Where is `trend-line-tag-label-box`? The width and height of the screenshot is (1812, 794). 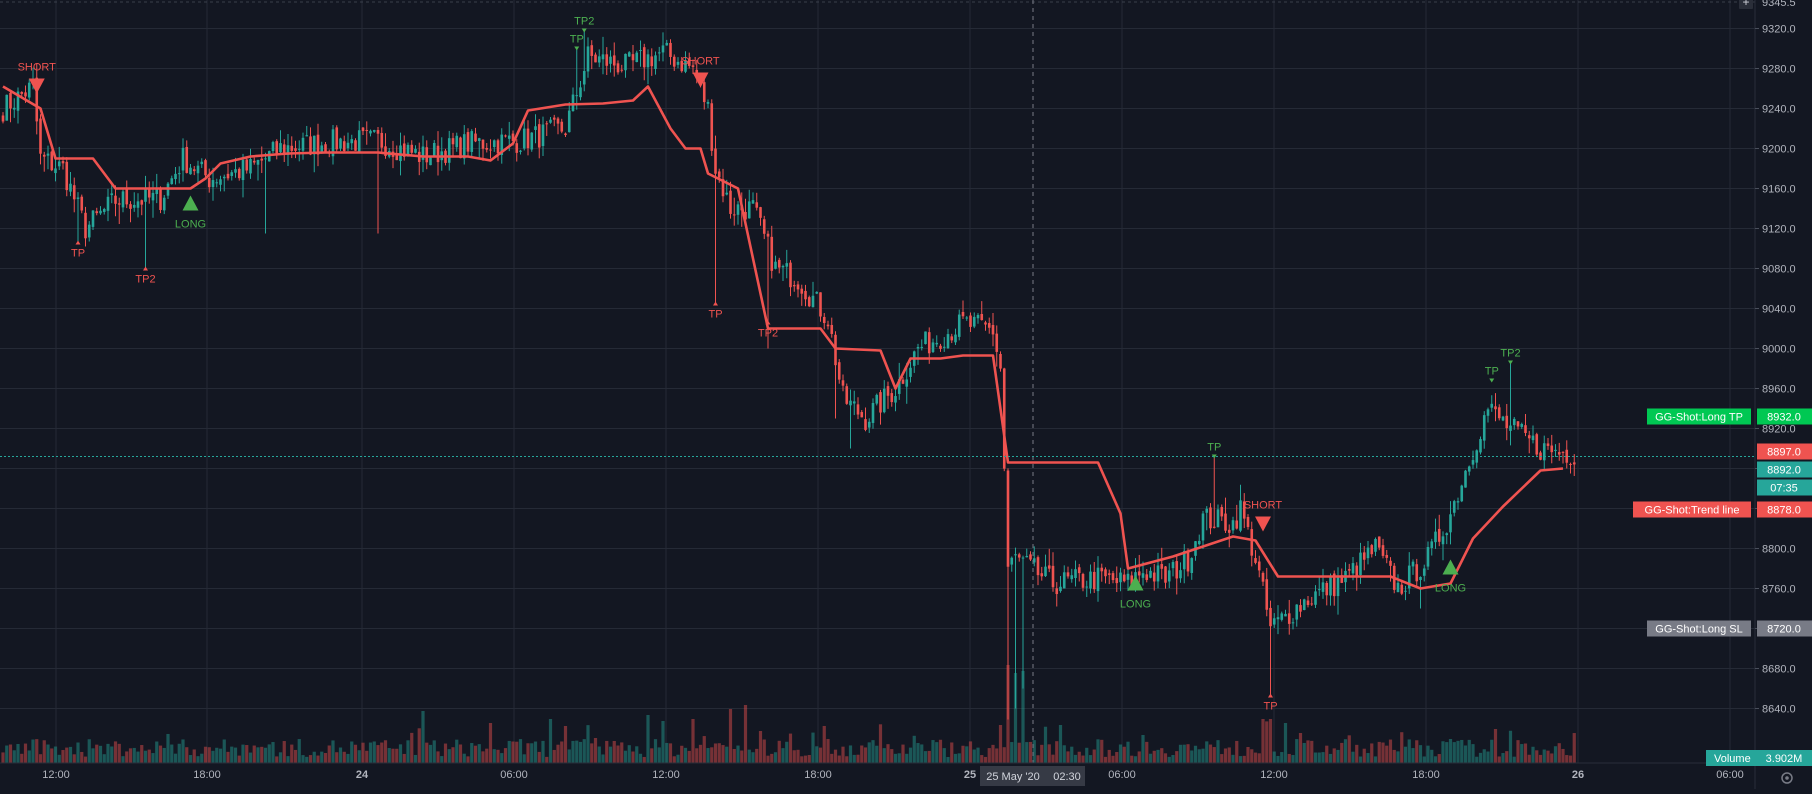 trend-line-tag-label-box is located at coordinates (1692, 509).